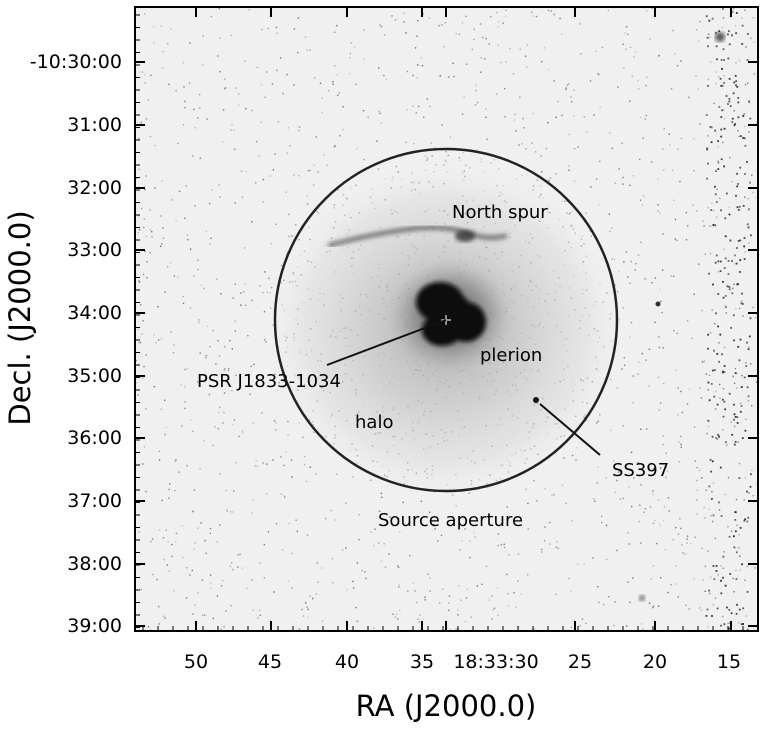 Image resolution: width=766 pixels, height=752 pixels. What do you see at coordinates (446, 706) in the screenshot?
I see `x-axis-title: RA (J2000.0)` at bounding box center [446, 706].